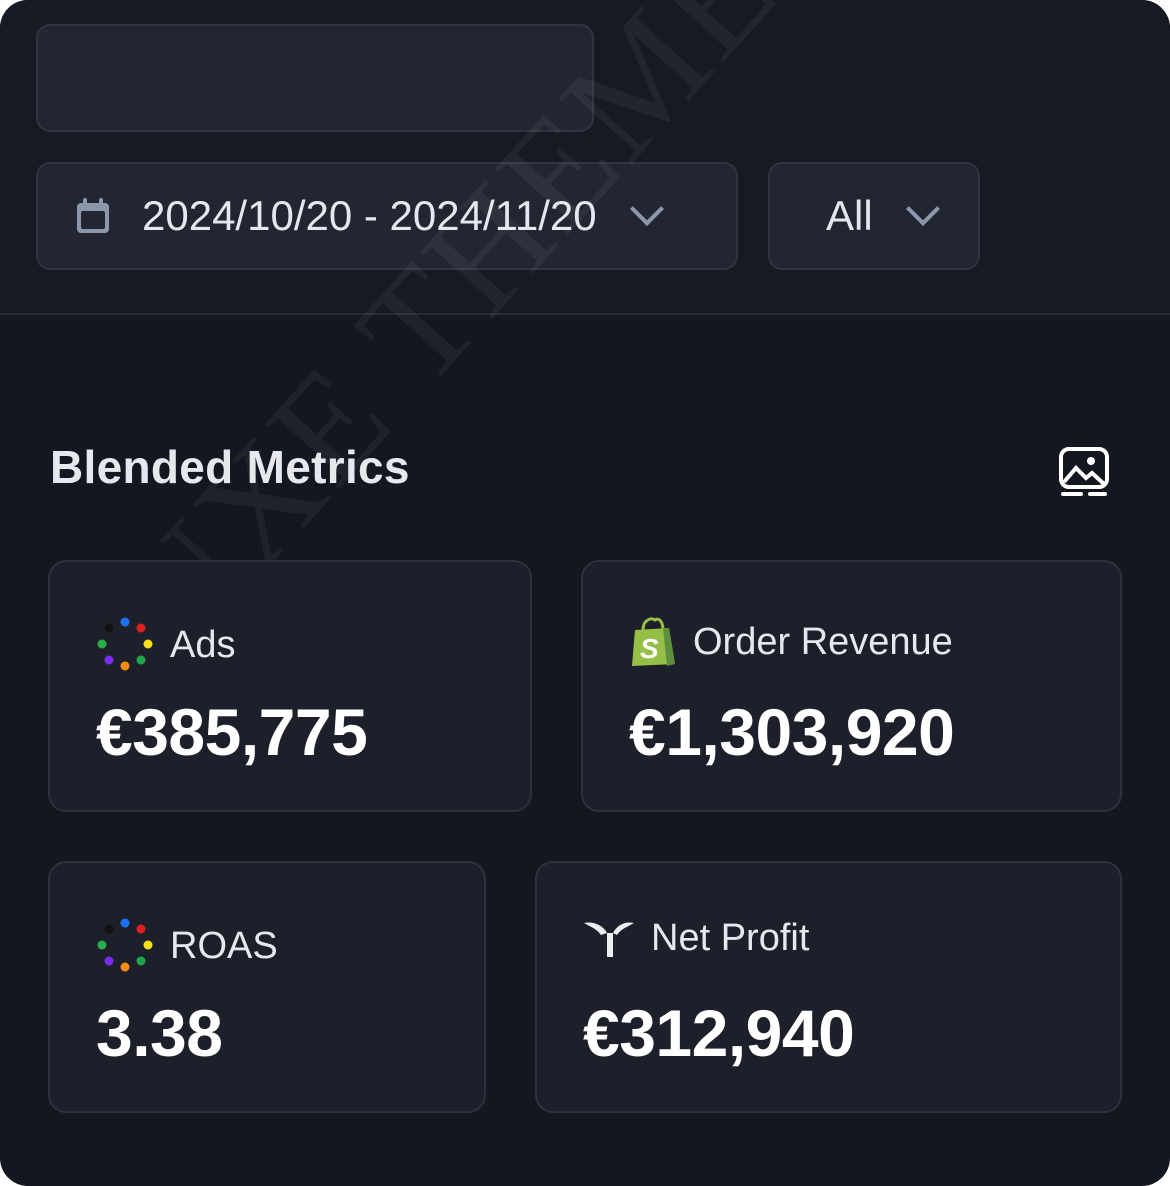 This screenshot has width=1170, height=1186. What do you see at coordinates (828, 987) in the screenshot?
I see `metric-card-net-profit: Net Profit €312,940` at bounding box center [828, 987].